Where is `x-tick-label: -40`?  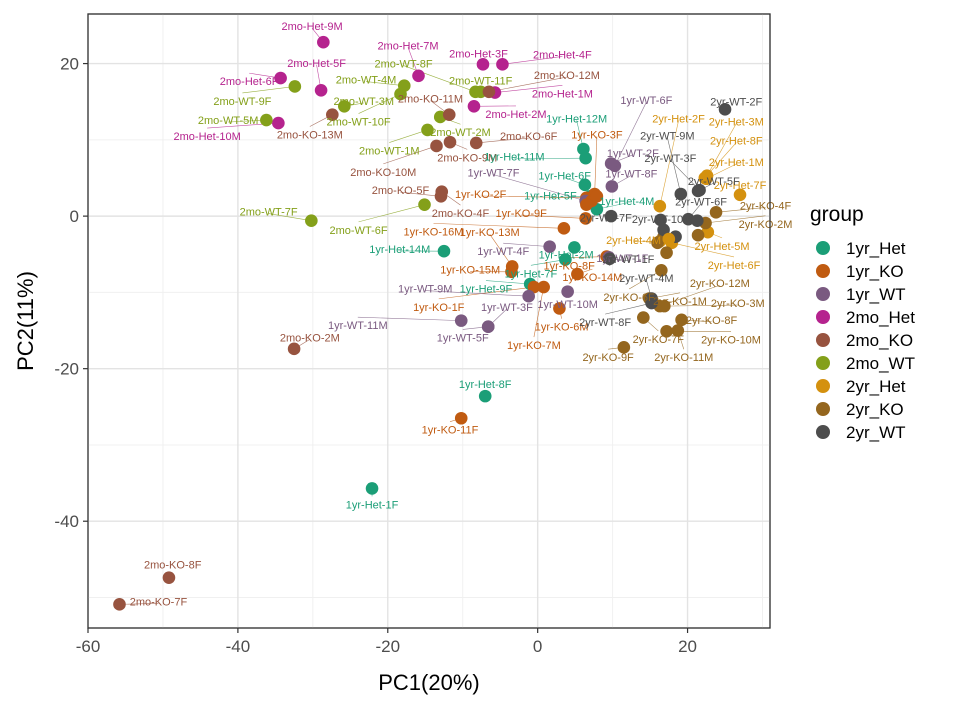
x-tick-label: -40 is located at coordinates (238, 646).